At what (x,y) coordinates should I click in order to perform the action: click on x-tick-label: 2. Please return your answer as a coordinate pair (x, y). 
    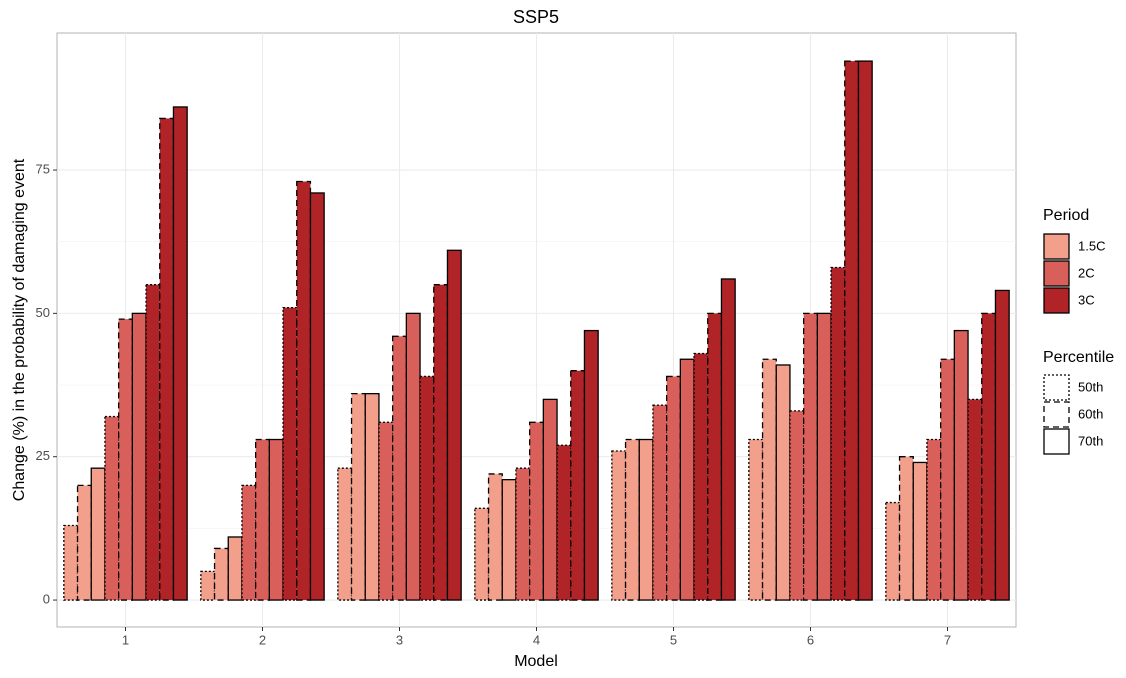
    Looking at the image, I should click on (262, 639).